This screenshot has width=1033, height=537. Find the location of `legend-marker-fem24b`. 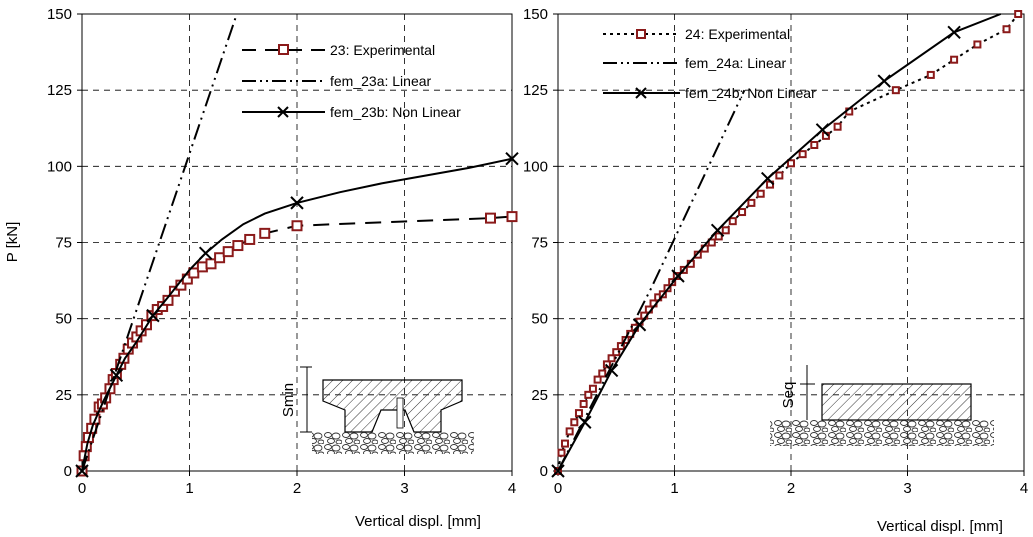

legend-marker-fem24b is located at coordinates (641, 93).